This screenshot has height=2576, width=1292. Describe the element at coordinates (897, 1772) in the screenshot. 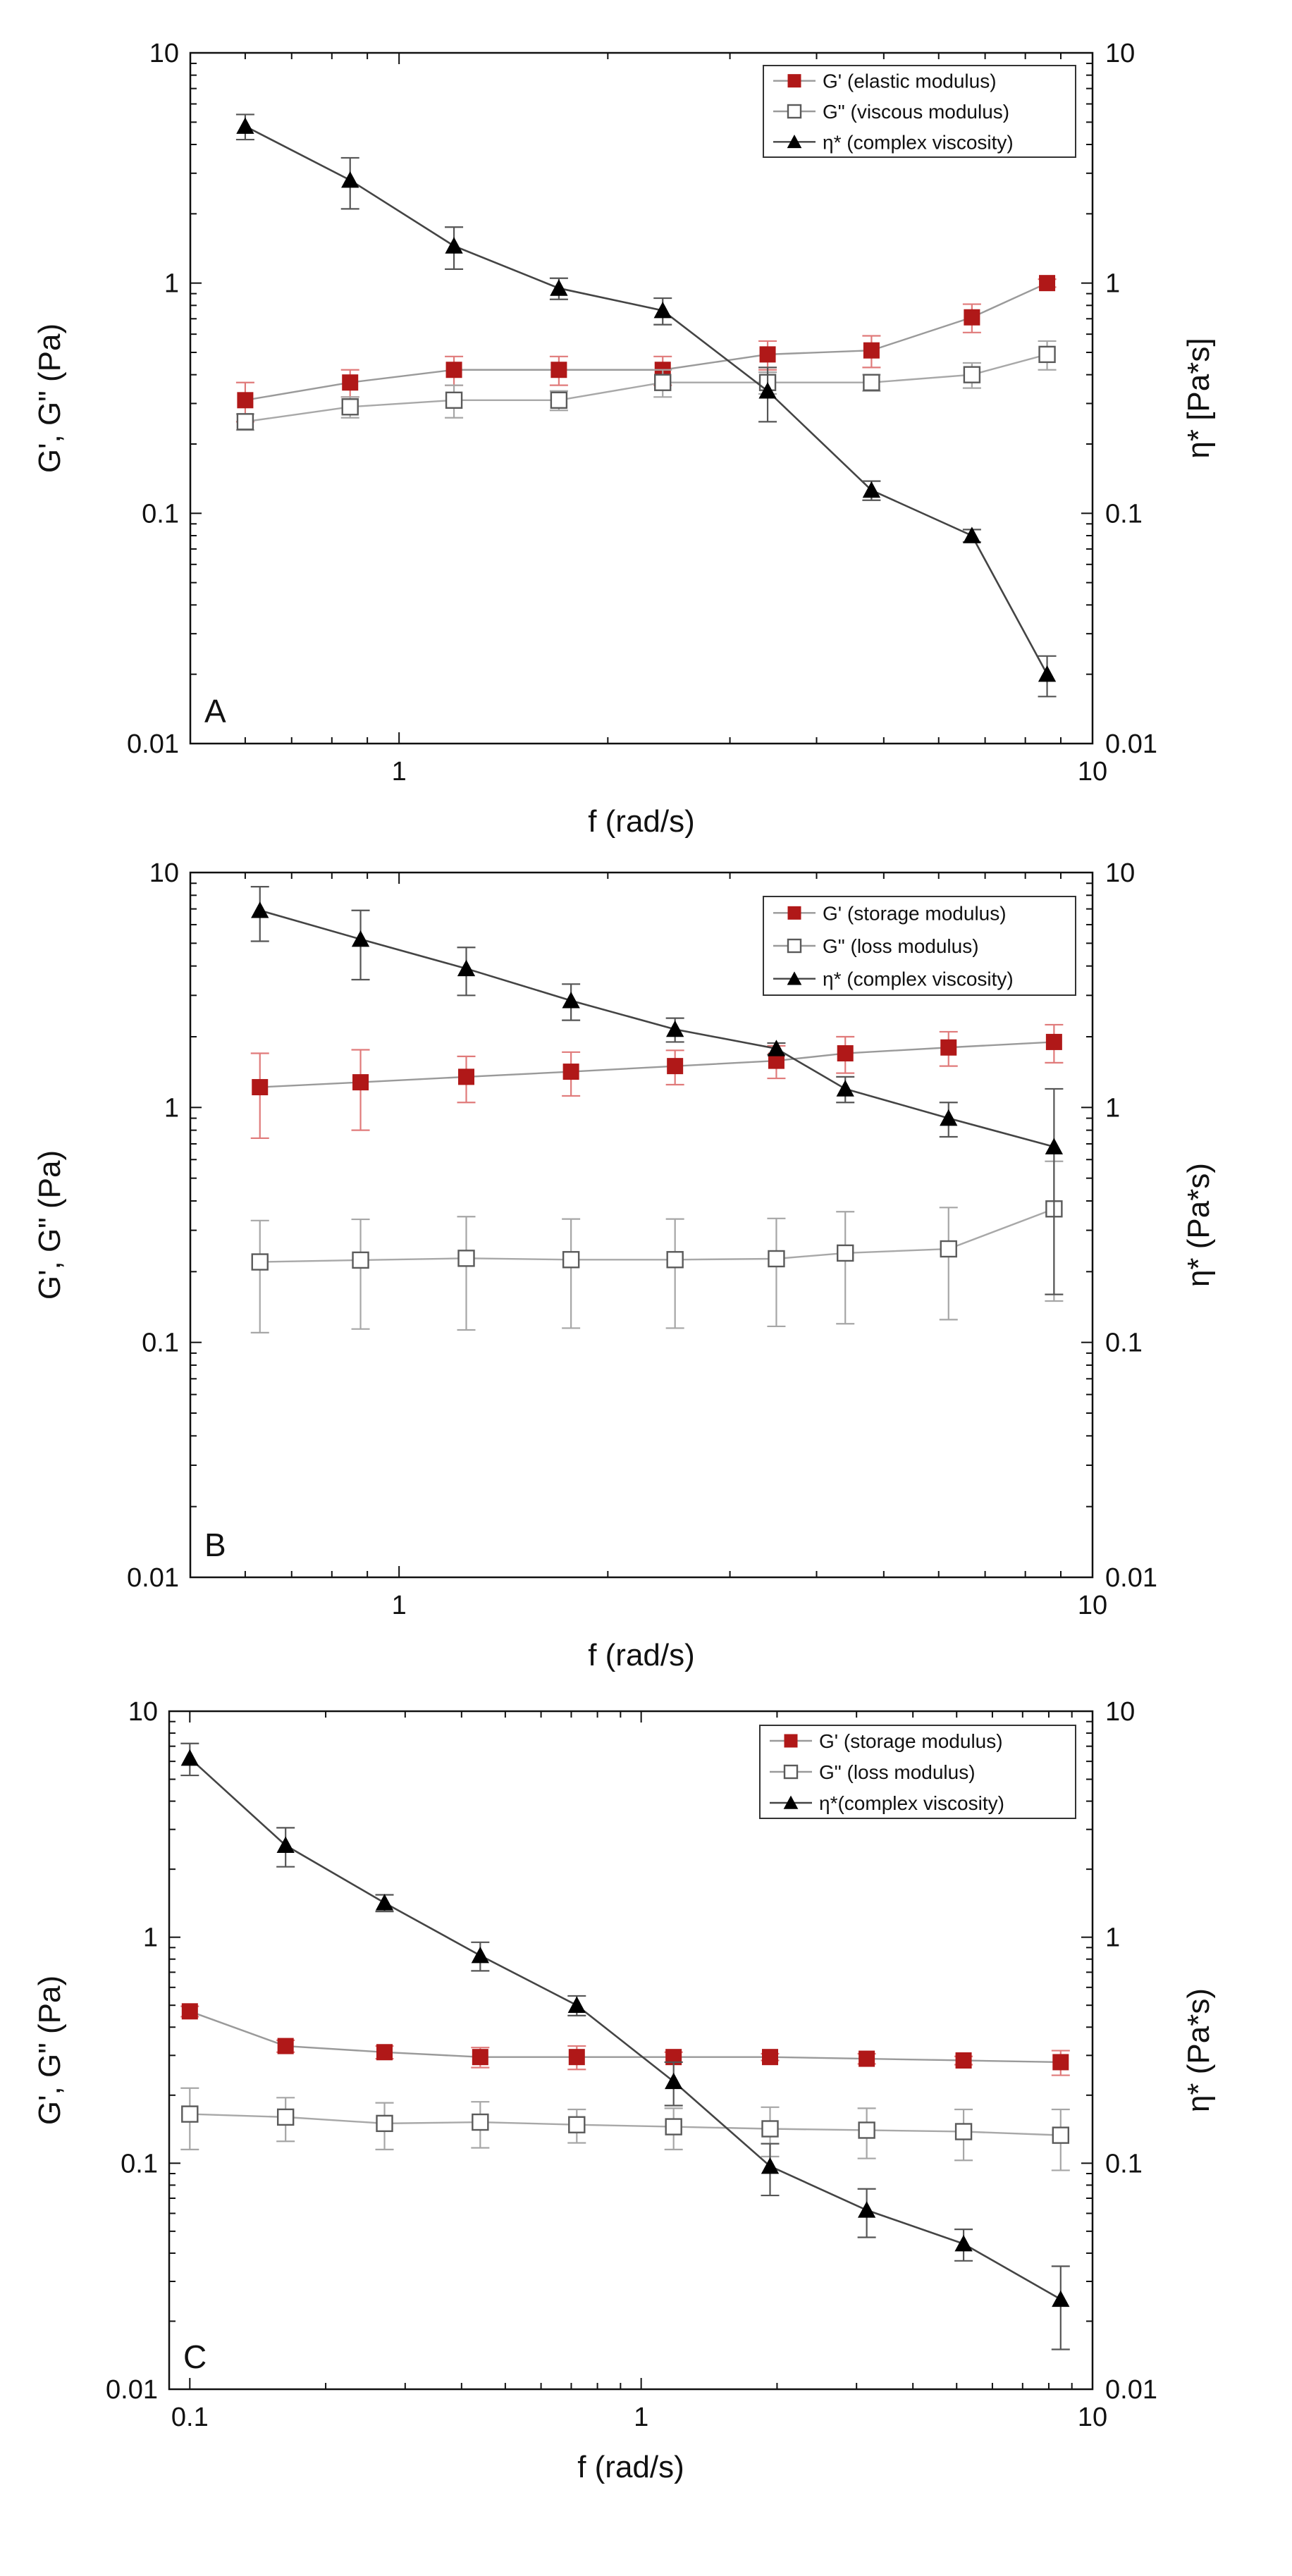

I see `legend-label-loss: G" (loss modulus)` at that location.